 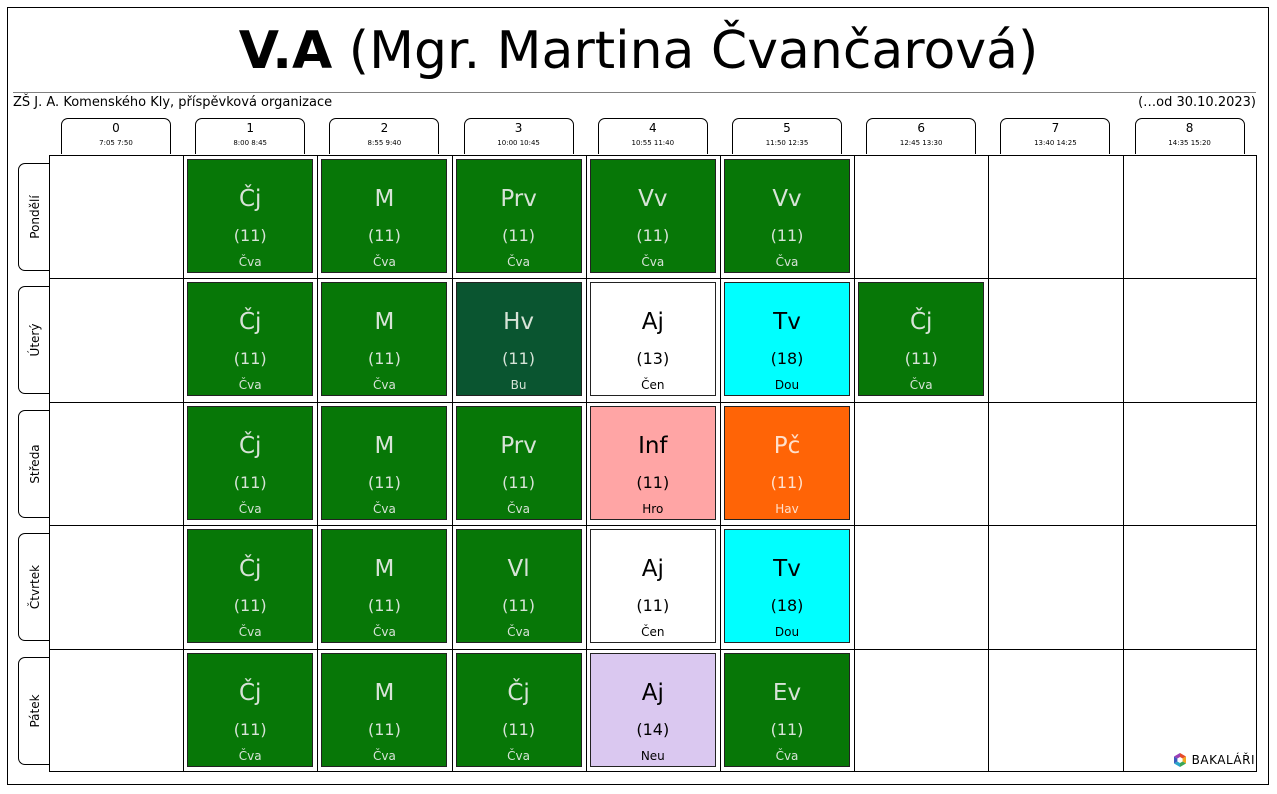 I want to click on period-number: 1, so click(x=250, y=128).